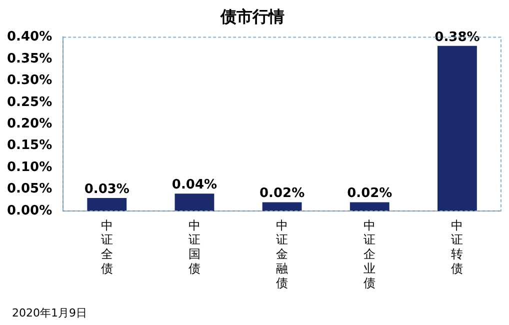  Describe the element at coordinates (29, 210) in the screenshot. I see `y-tick-label: 0.00%` at that location.